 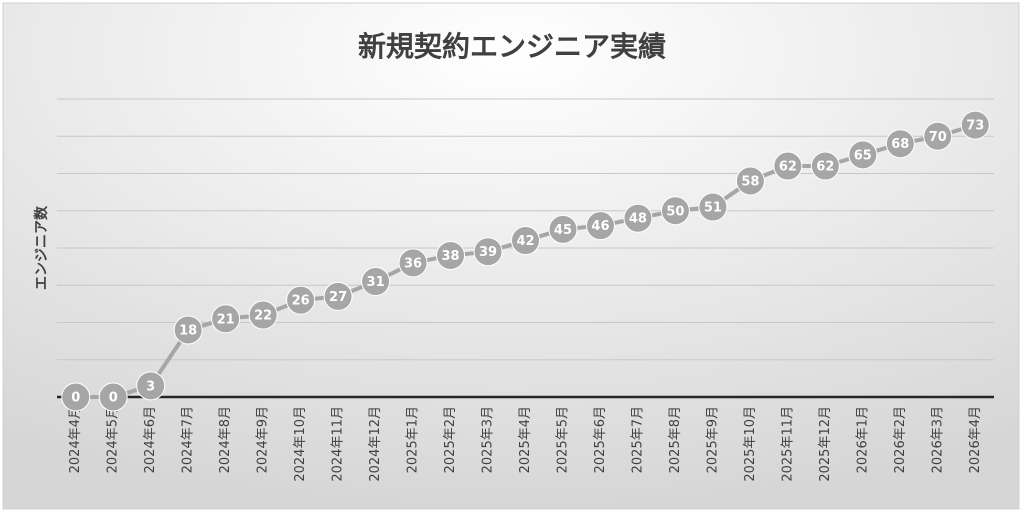 I want to click on data-label: 38, so click(x=450, y=256).